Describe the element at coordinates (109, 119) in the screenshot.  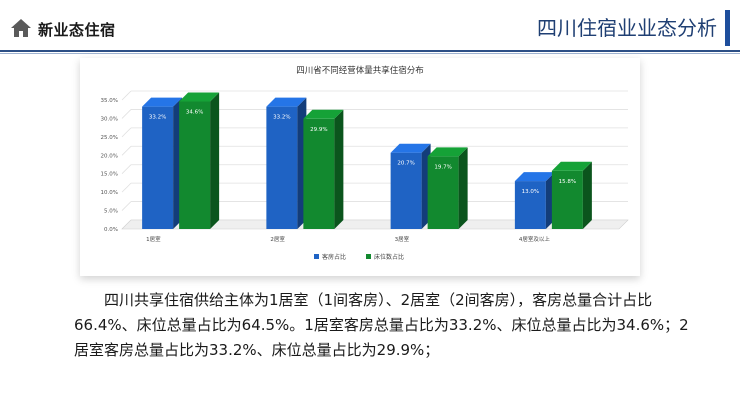
I see `y-tick-label: 30.0%` at that location.